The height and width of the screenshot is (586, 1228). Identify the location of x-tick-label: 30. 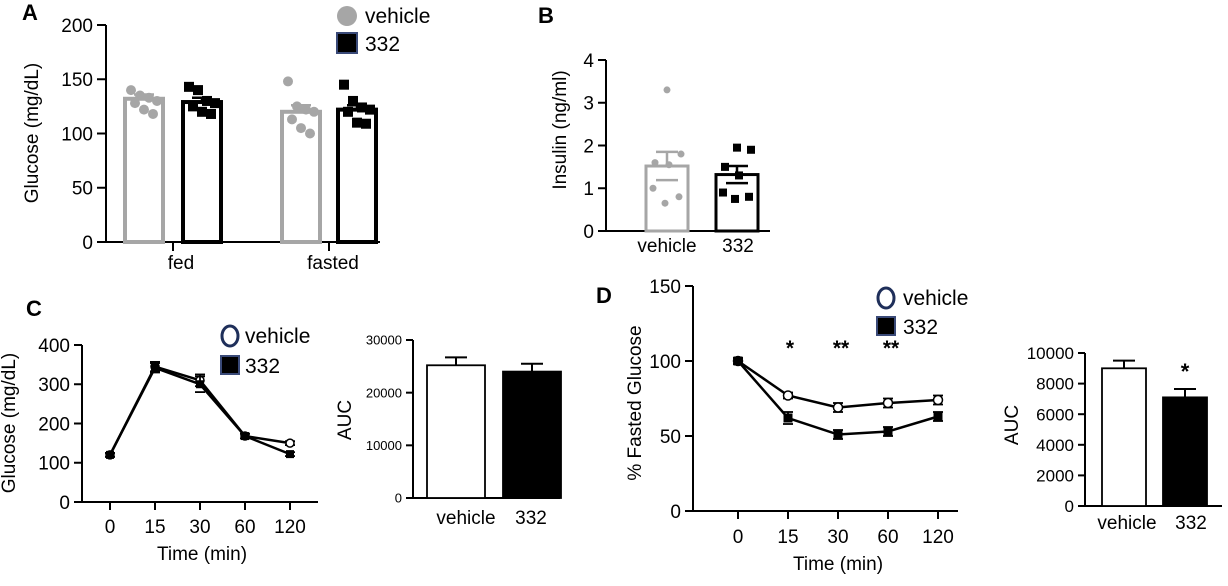
(199, 527).